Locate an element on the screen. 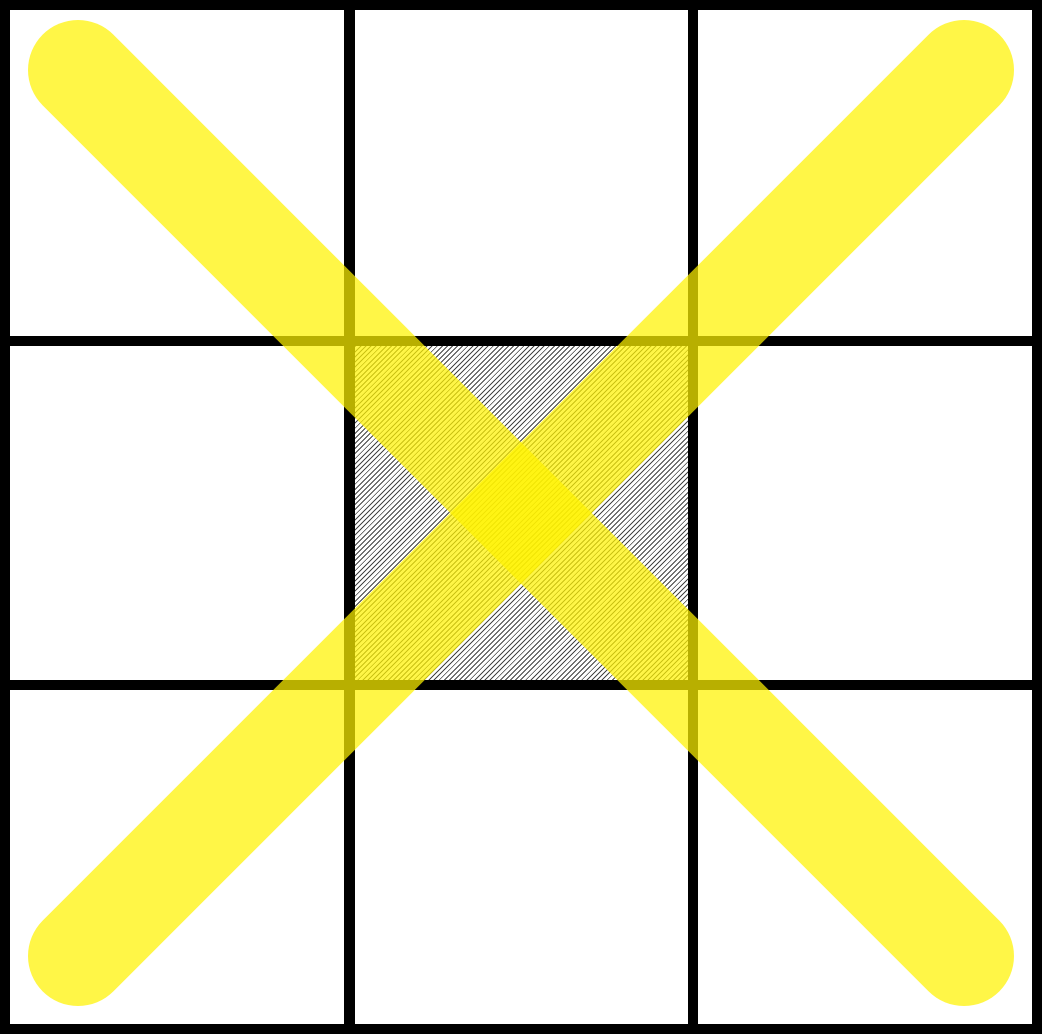  cell-top-left is located at coordinates (177, 173).